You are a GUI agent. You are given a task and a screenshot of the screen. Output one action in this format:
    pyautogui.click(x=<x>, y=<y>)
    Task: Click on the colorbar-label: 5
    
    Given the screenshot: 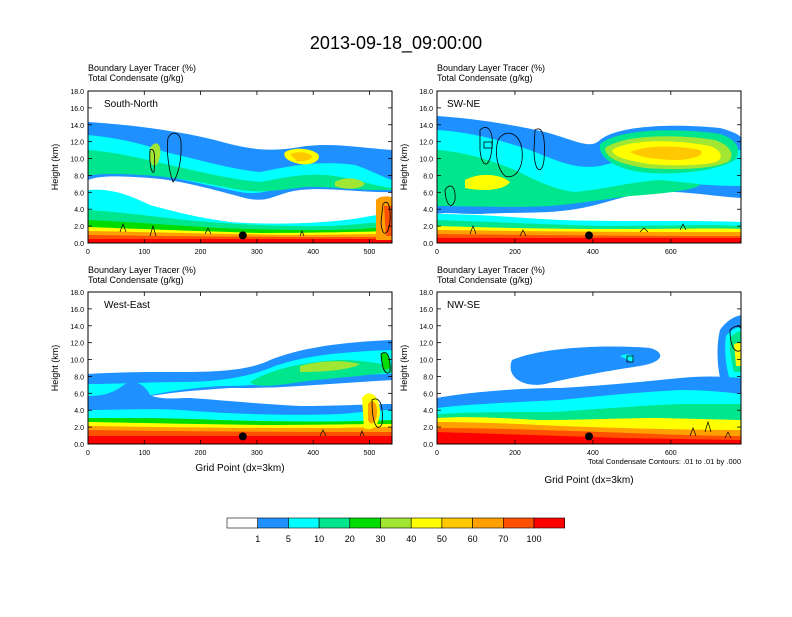 What is the action you would take?
    pyautogui.click(x=288, y=539)
    